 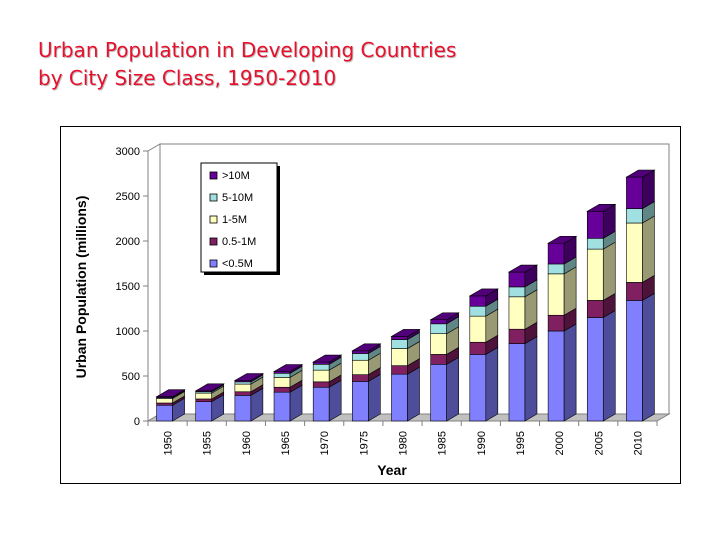 What do you see at coordinates (595, 369) in the screenshot?
I see `bar-2005-series-0-front` at bounding box center [595, 369].